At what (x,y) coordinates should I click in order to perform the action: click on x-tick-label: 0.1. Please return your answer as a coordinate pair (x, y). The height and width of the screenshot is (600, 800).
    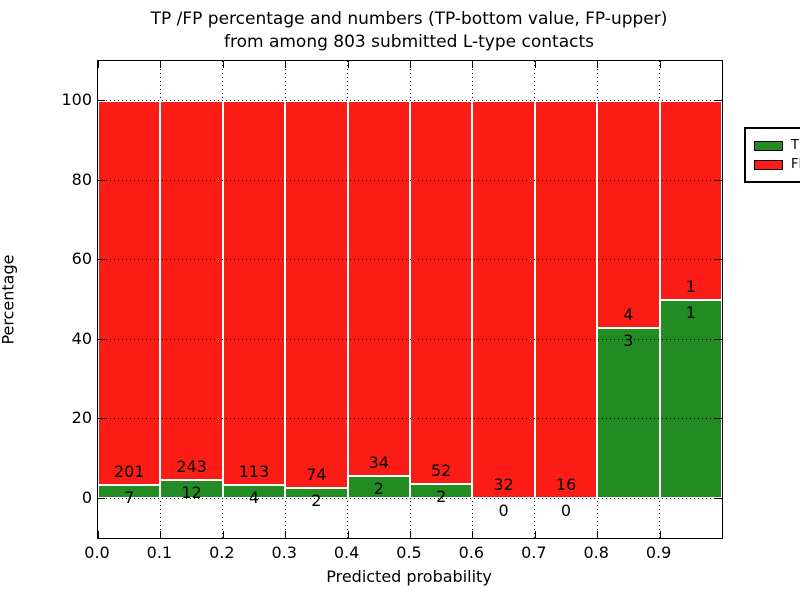
    Looking at the image, I should click on (159, 552).